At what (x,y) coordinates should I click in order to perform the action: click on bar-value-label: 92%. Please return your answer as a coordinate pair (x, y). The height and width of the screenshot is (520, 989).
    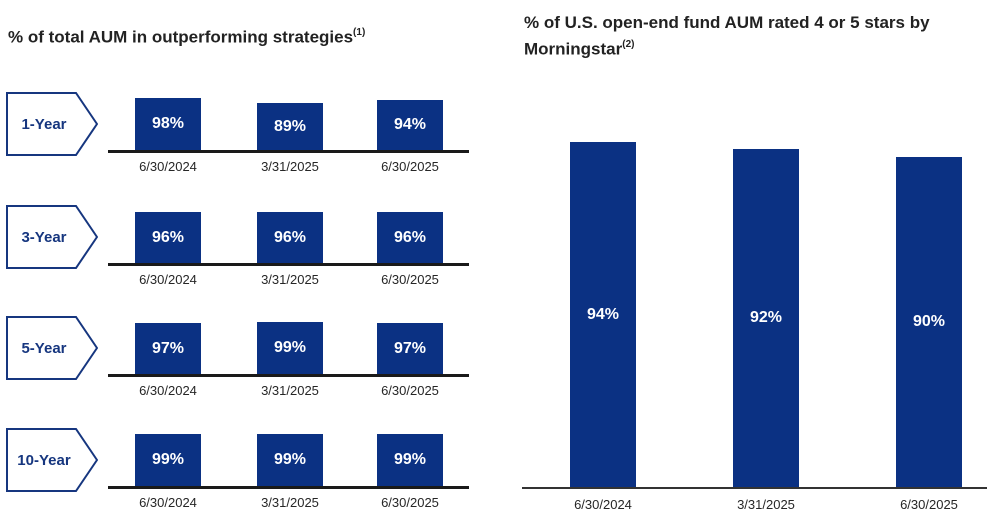
    Looking at the image, I should click on (766, 317).